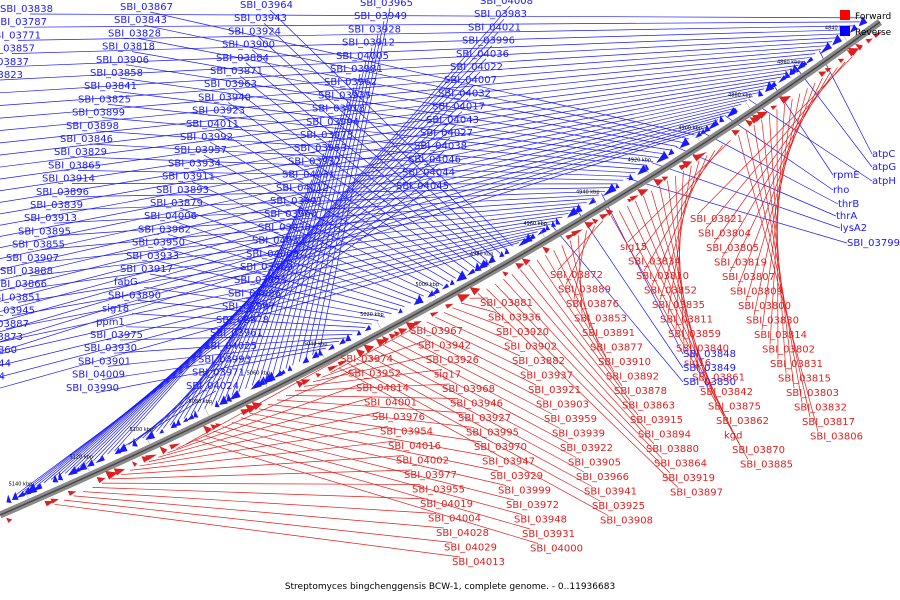 The height and width of the screenshot is (600, 900). I want to click on gene-label: SBI_03983, so click(500, 14).